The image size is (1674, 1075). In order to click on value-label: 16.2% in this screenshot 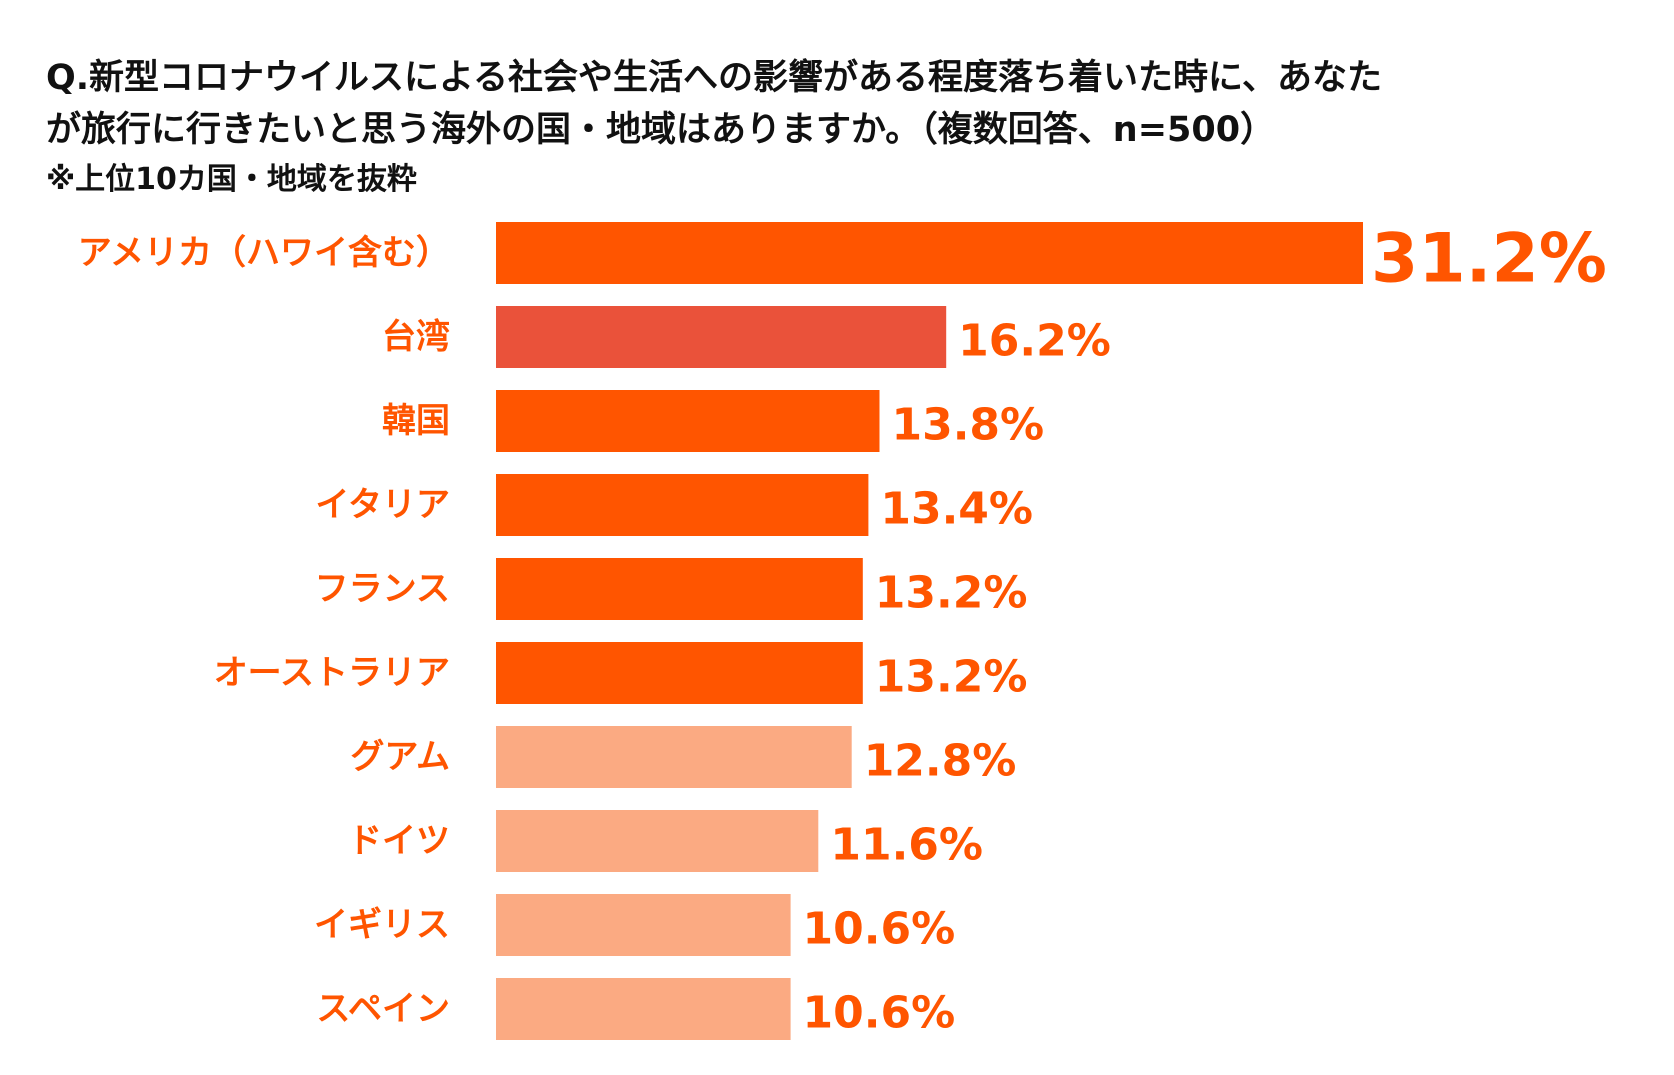, I will do `click(1034, 341)`.